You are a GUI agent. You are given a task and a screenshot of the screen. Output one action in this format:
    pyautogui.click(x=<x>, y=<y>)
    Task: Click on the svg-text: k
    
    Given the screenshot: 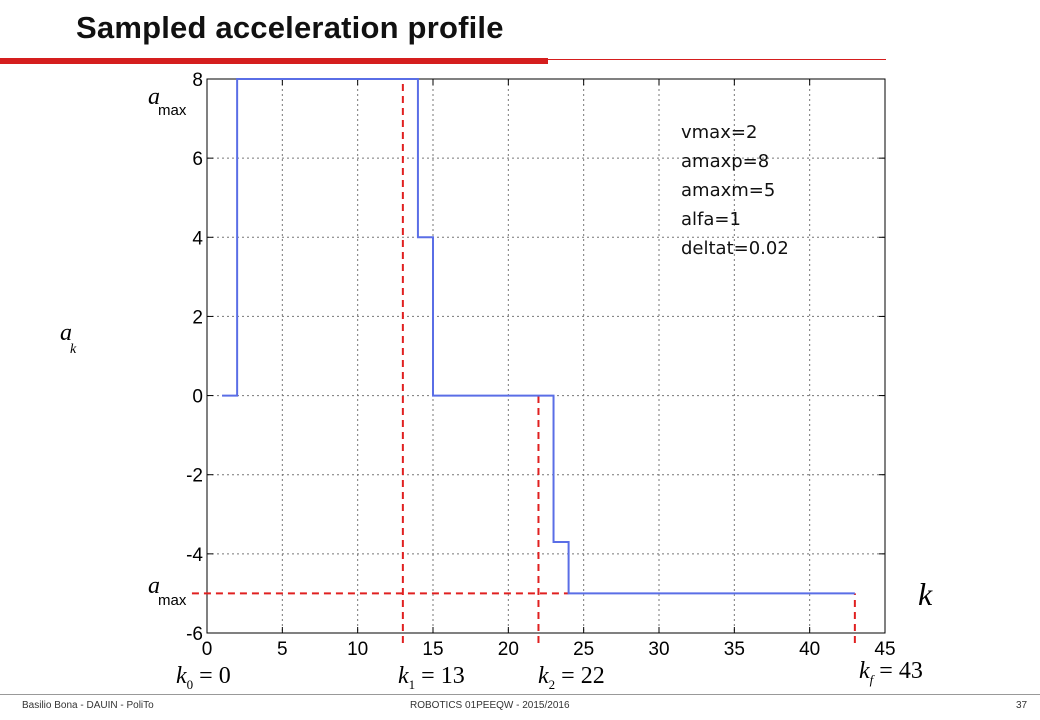 What is the action you would take?
    pyautogui.click(x=73, y=349)
    